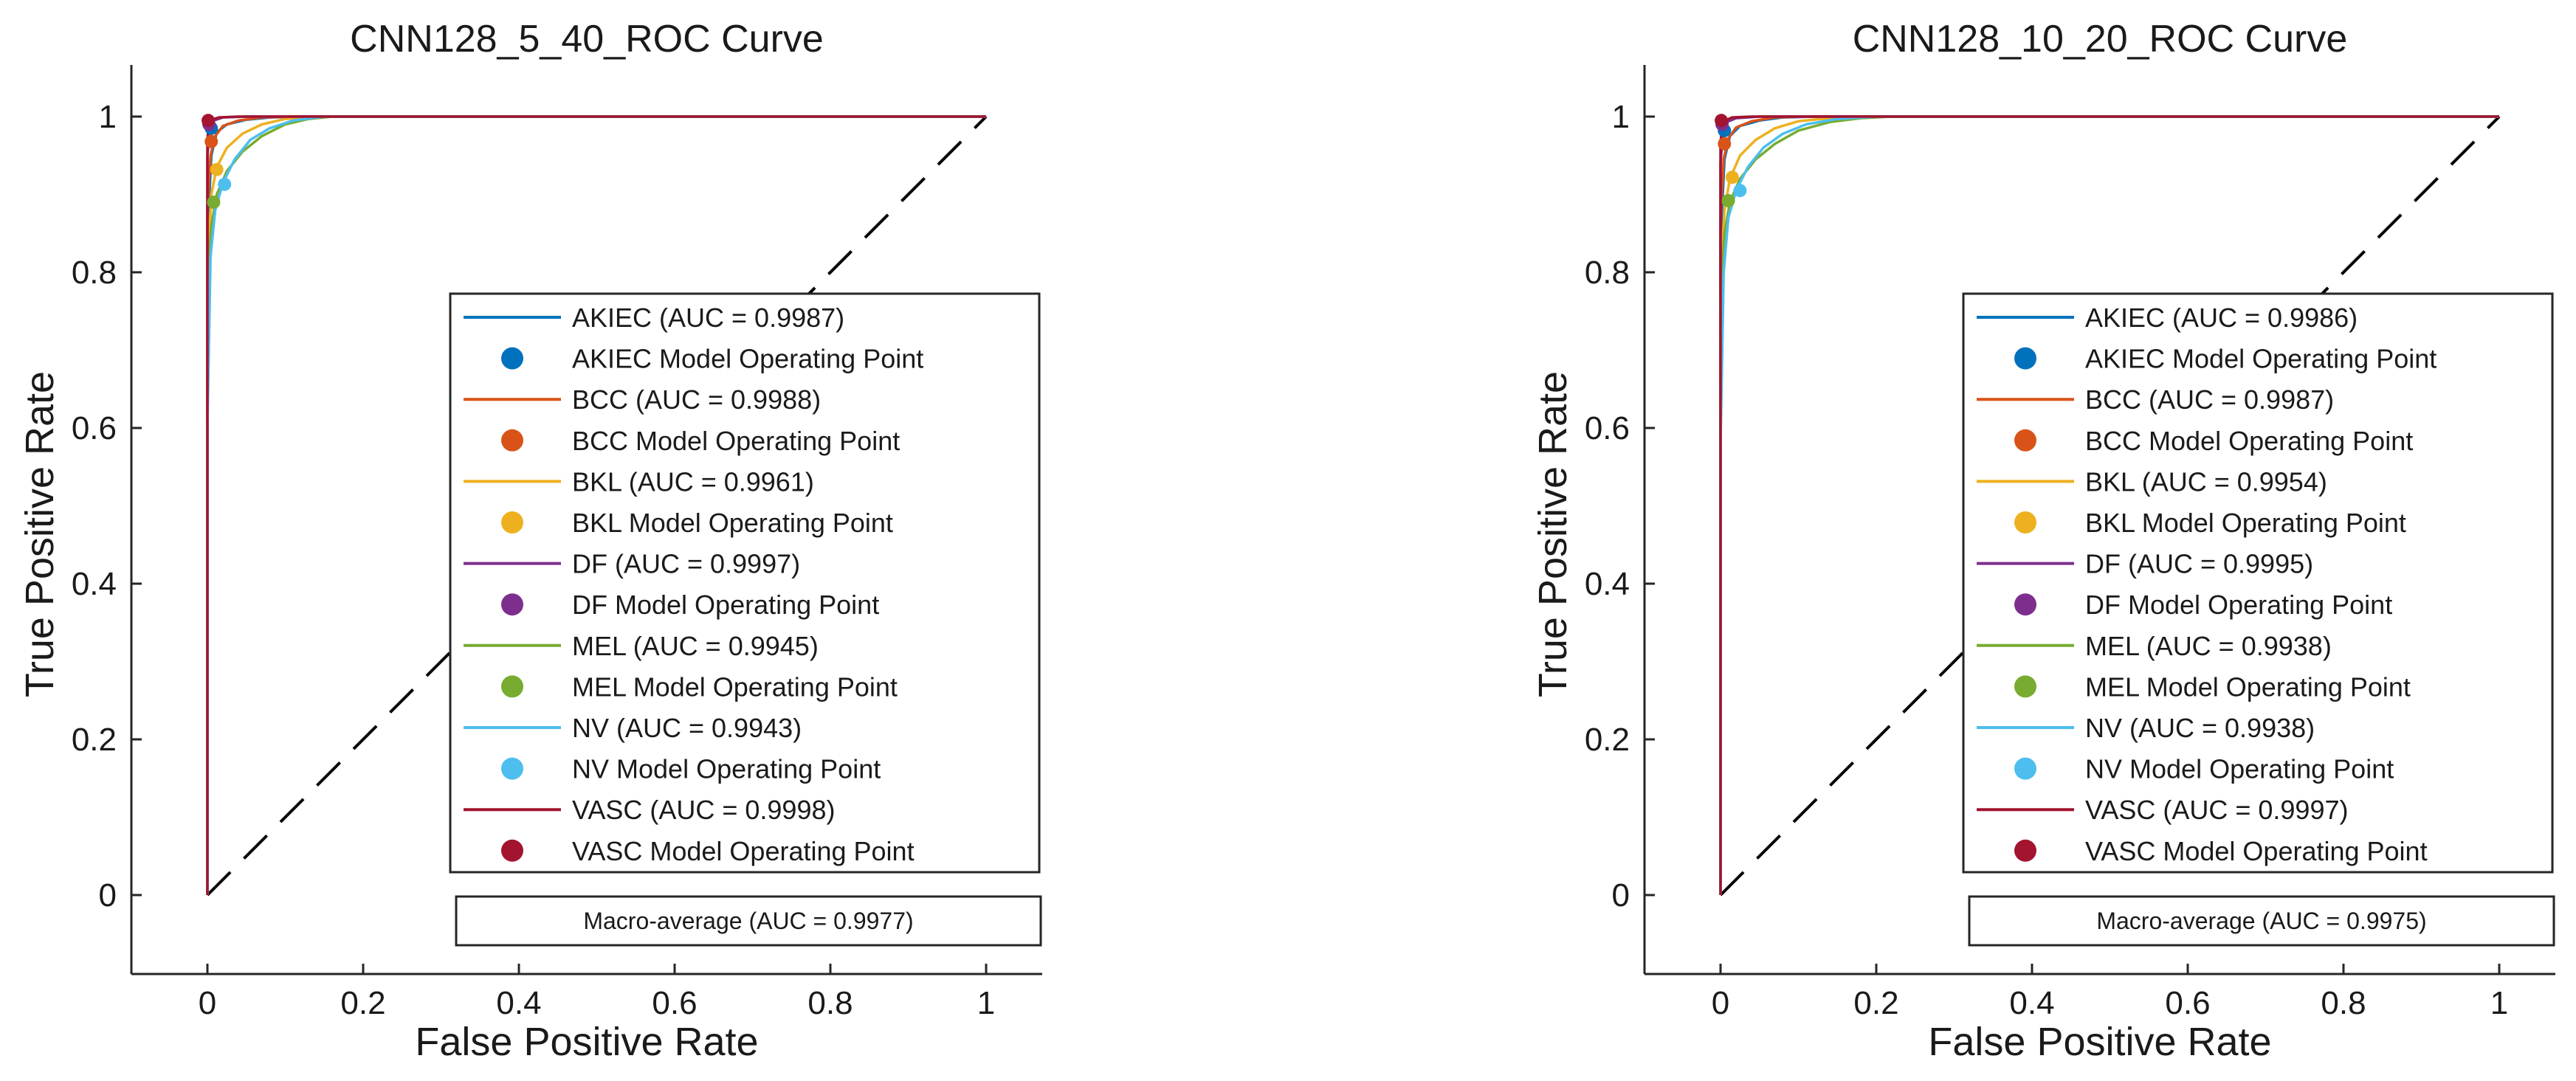 Image resolution: width=2576 pixels, height=1081 pixels. What do you see at coordinates (704, 810) in the screenshot?
I see `legend-entry-vasc: VASC (AUC = 0.9998)` at bounding box center [704, 810].